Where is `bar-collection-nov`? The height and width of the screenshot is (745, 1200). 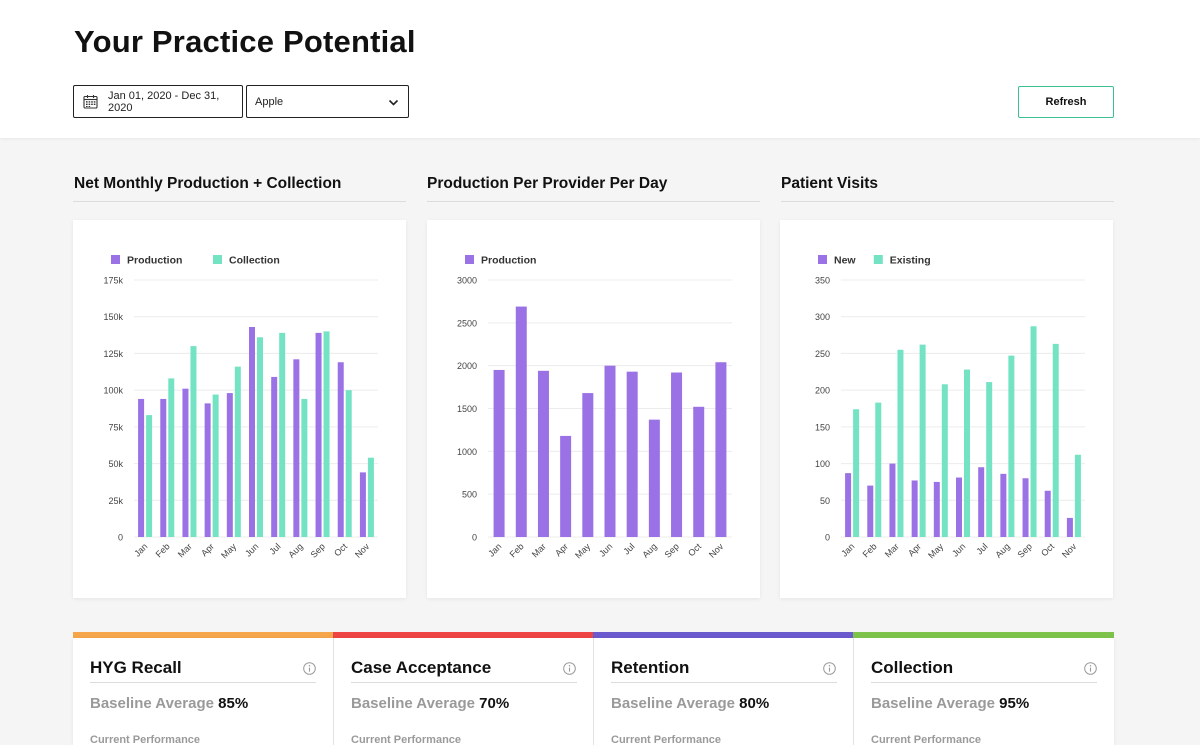
bar-collection-nov is located at coordinates (370, 497).